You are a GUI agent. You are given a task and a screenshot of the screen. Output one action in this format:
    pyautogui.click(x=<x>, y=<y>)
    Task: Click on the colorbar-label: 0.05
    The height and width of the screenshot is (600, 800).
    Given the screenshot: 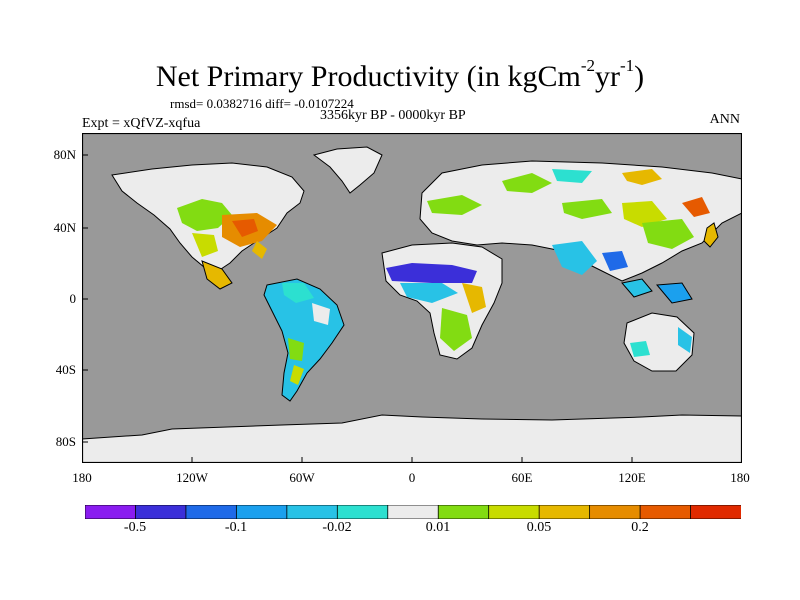 What is the action you would take?
    pyautogui.click(x=539, y=527)
    